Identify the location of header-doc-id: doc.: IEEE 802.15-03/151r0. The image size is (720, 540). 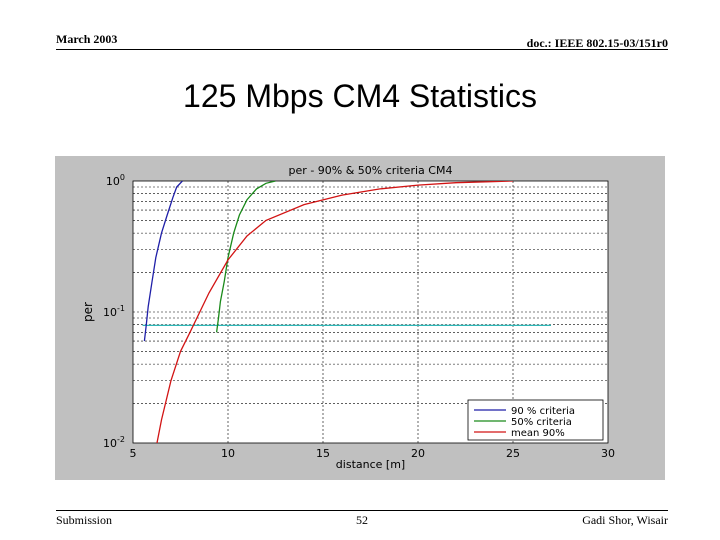
(597, 43).